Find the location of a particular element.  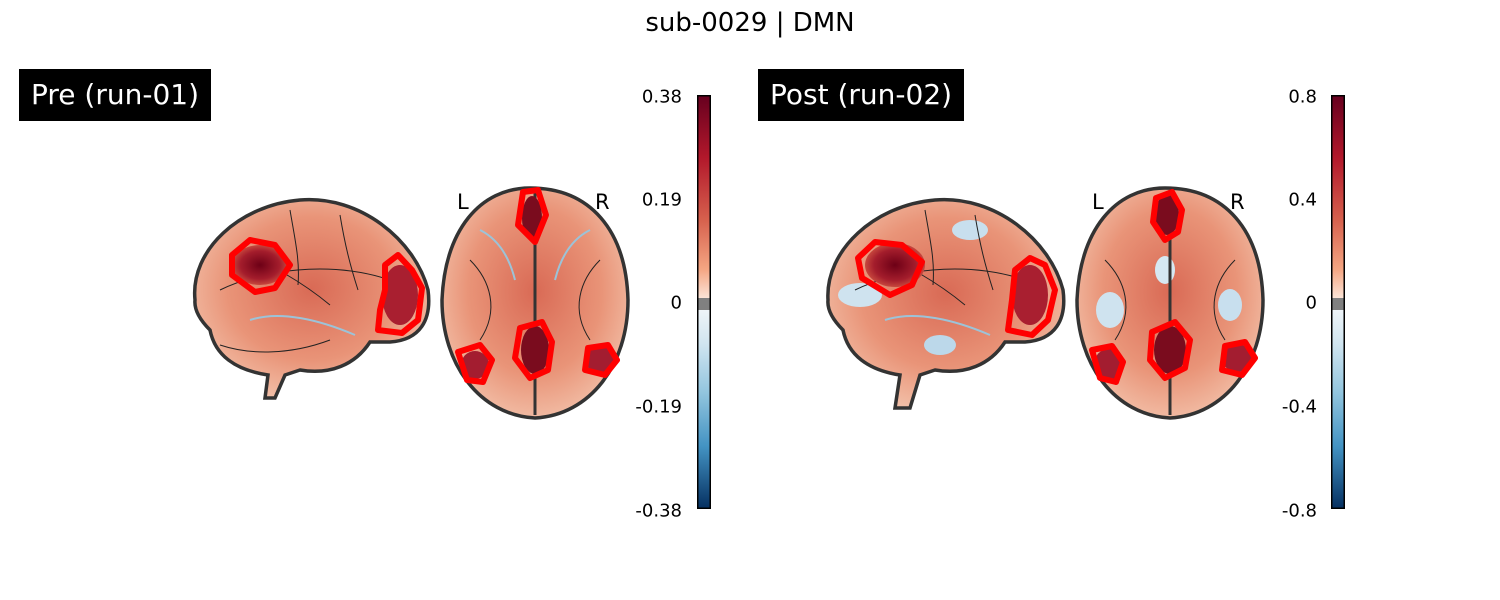

colorbar-tick: 0.38 is located at coordinates (661, 97).